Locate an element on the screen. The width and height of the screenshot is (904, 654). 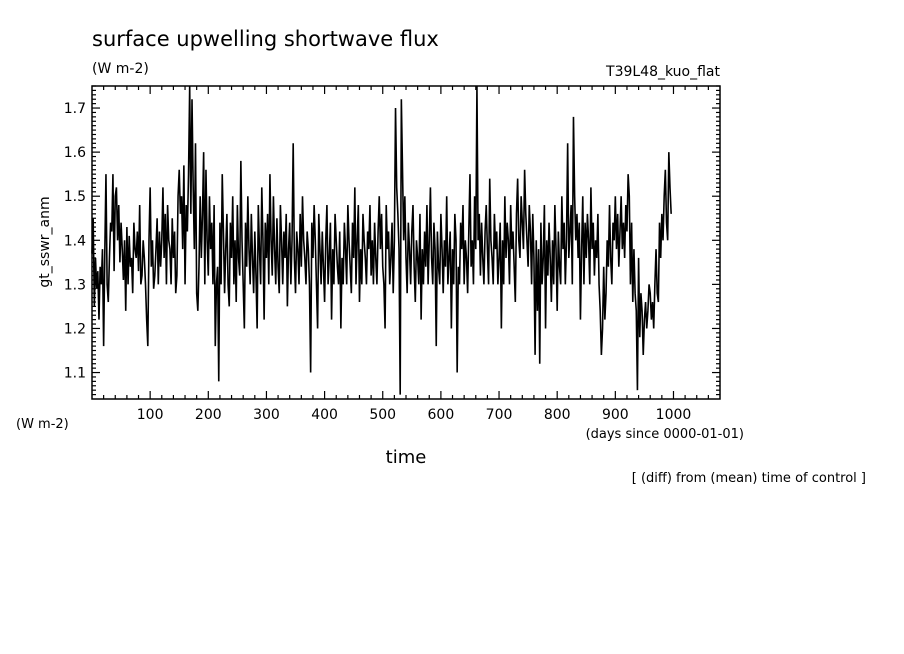
x-tick-label: 900 is located at coordinates (615, 415).